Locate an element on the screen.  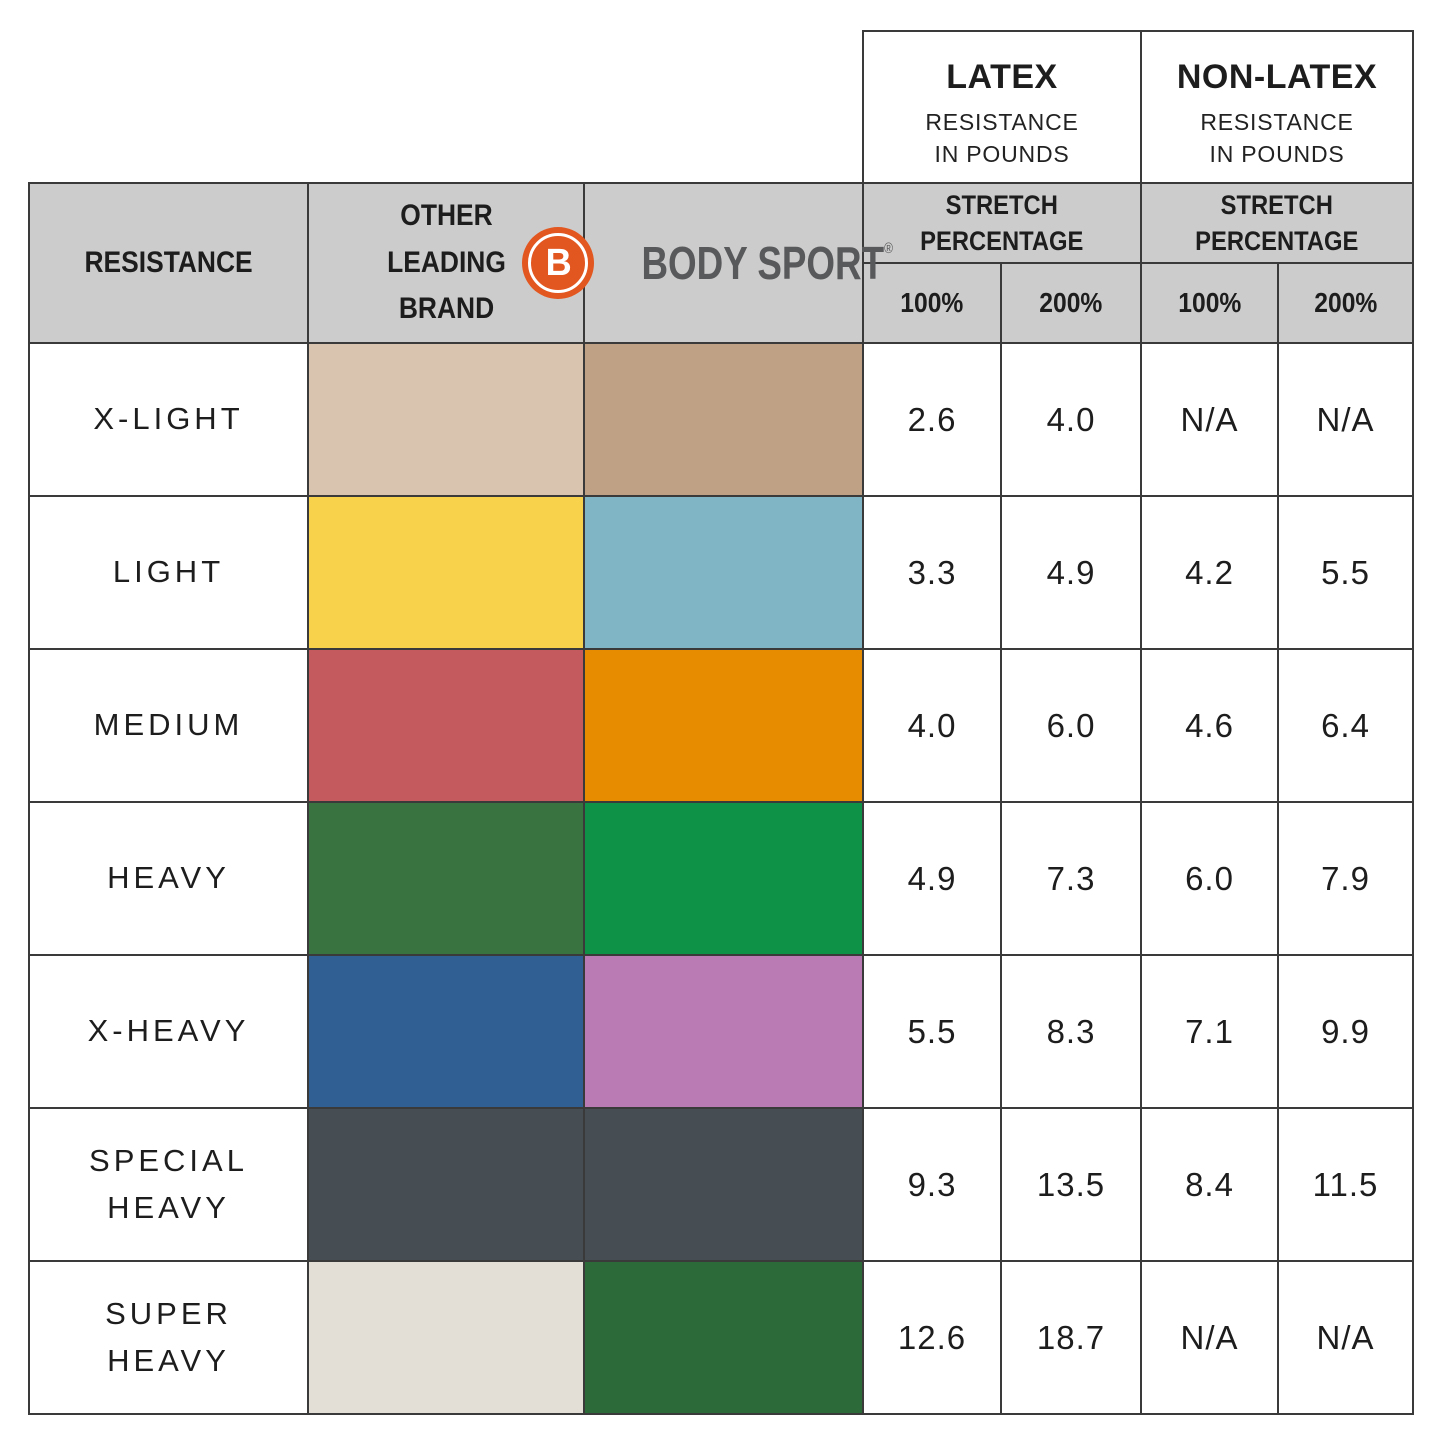
value-cell: 12.6 is located at coordinates (932, 1337).